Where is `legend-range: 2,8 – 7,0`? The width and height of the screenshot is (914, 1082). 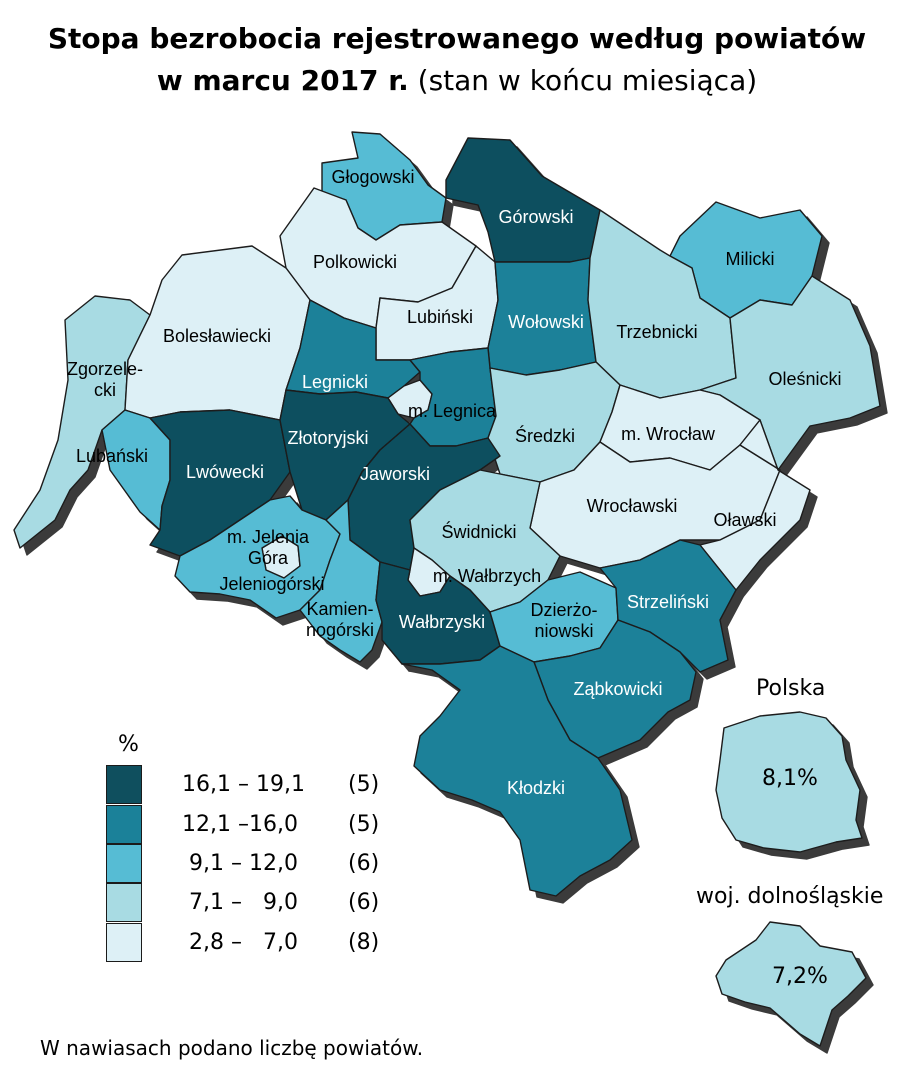 legend-range: 2,8 – 7,0 is located at coordinates (240, 942).